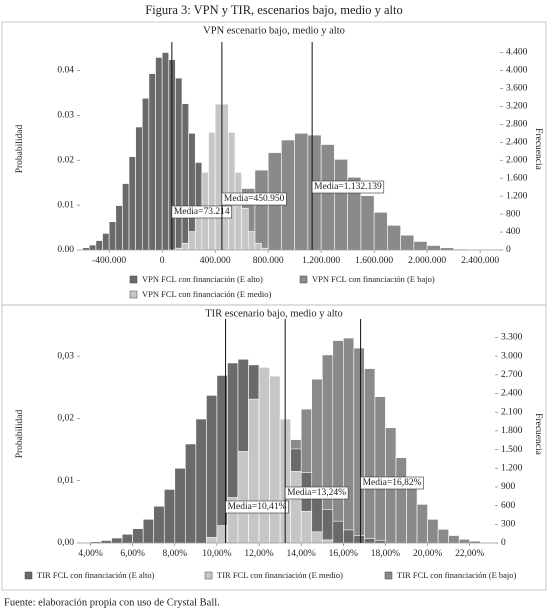 The image size is (548, 613). Describe the element at coordinates (469, 554) in the screenshot. I see `x-tick-label: 22,00%` at that location.